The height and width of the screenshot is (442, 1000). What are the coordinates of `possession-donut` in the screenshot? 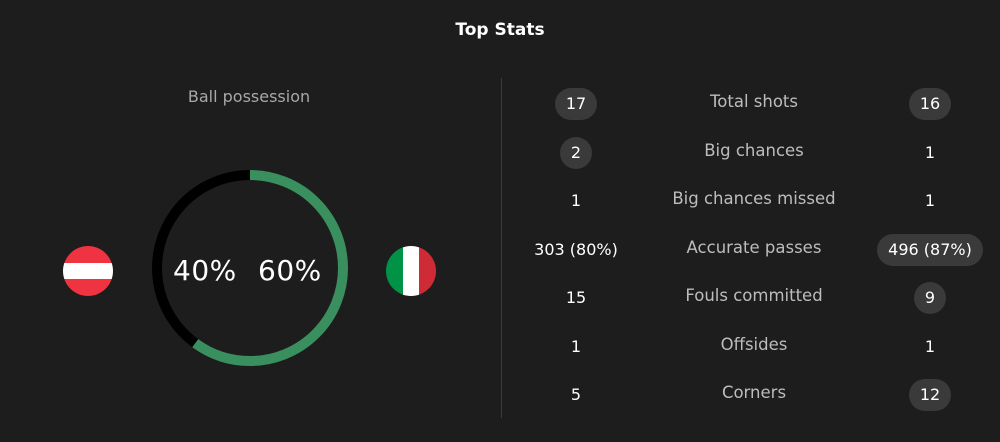 It's located at (250, 268).